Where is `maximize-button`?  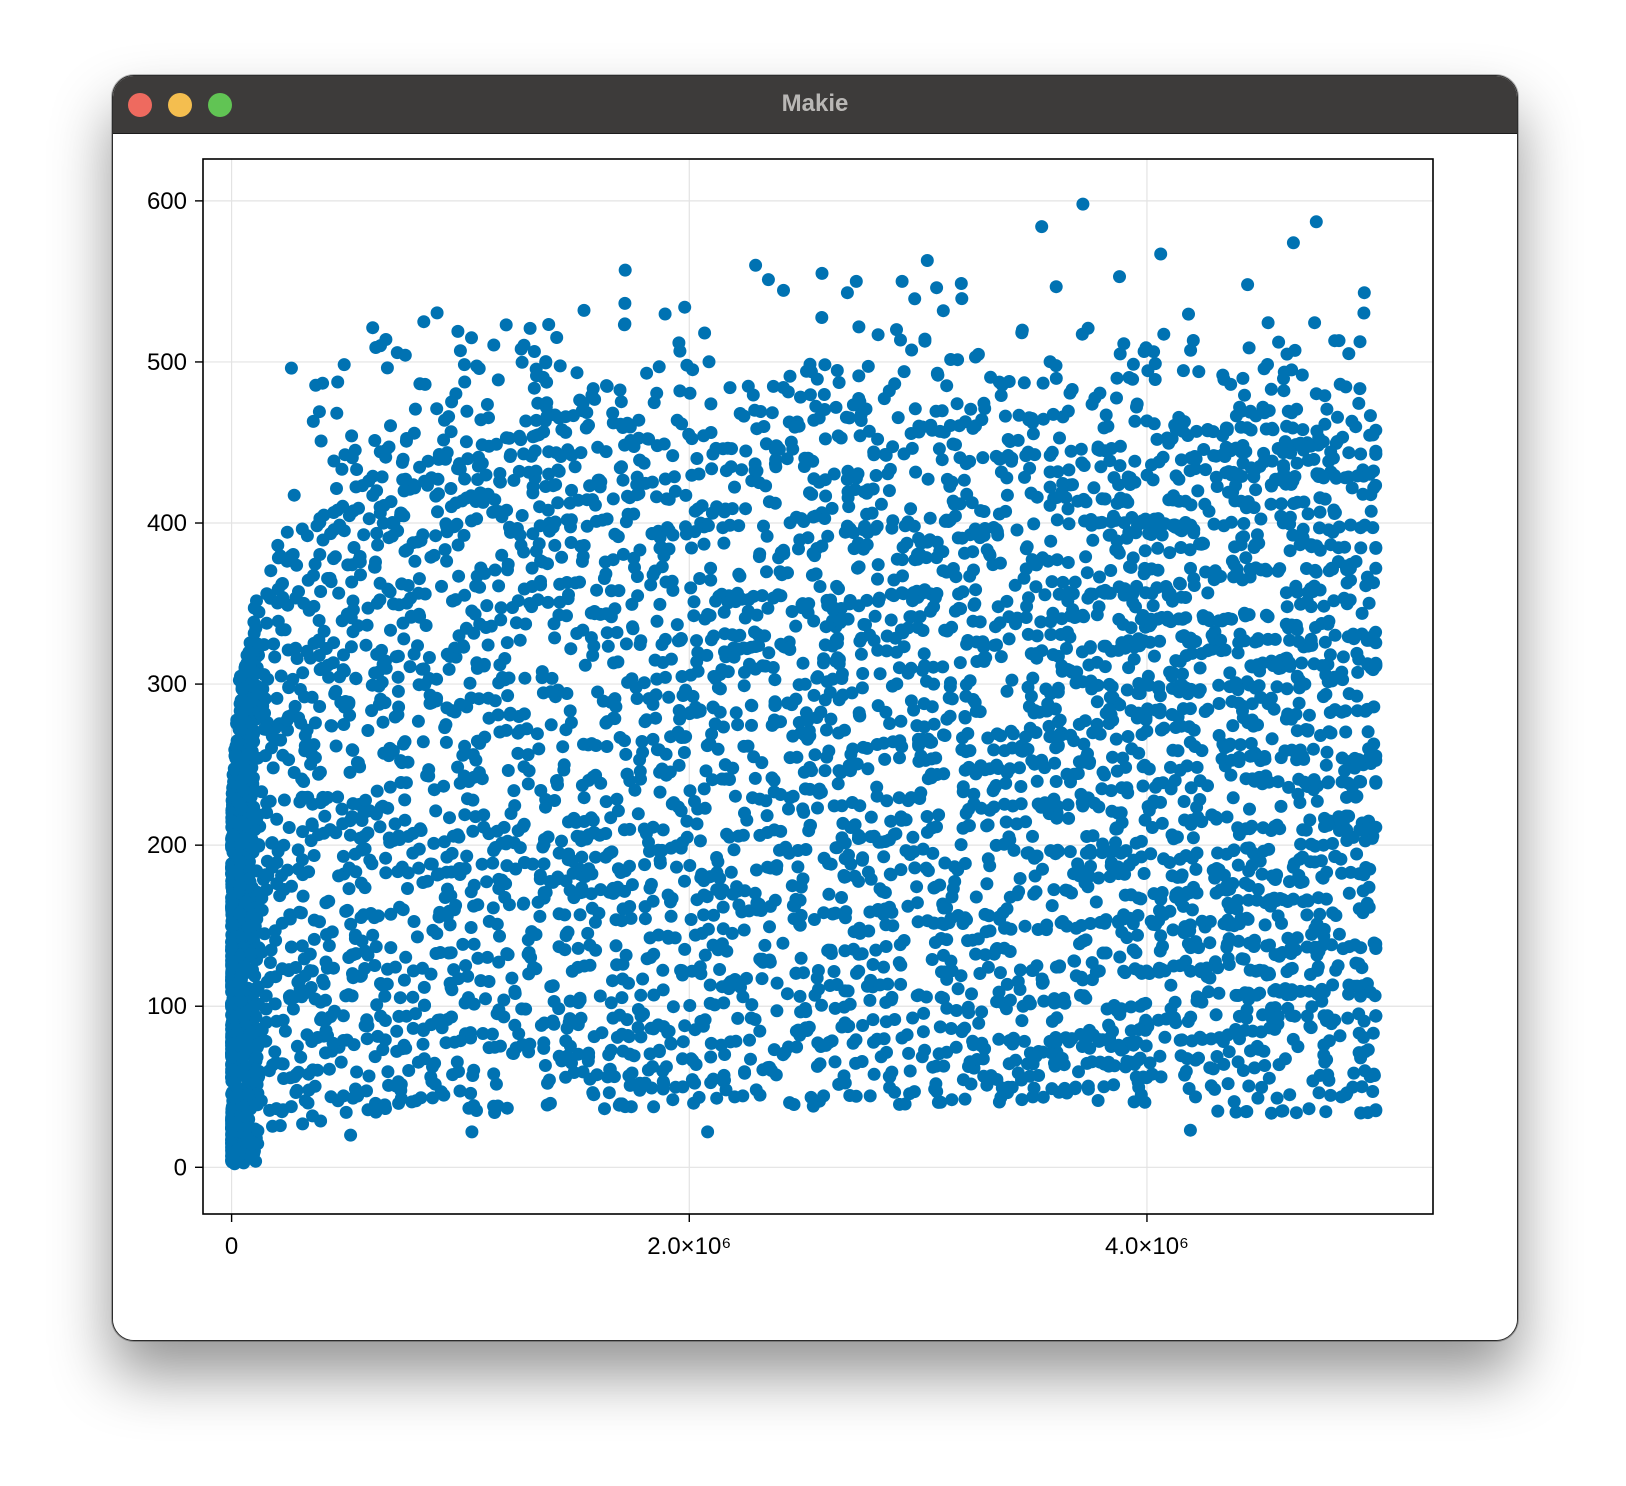
maximize-button is located at coordinates (220, 105).